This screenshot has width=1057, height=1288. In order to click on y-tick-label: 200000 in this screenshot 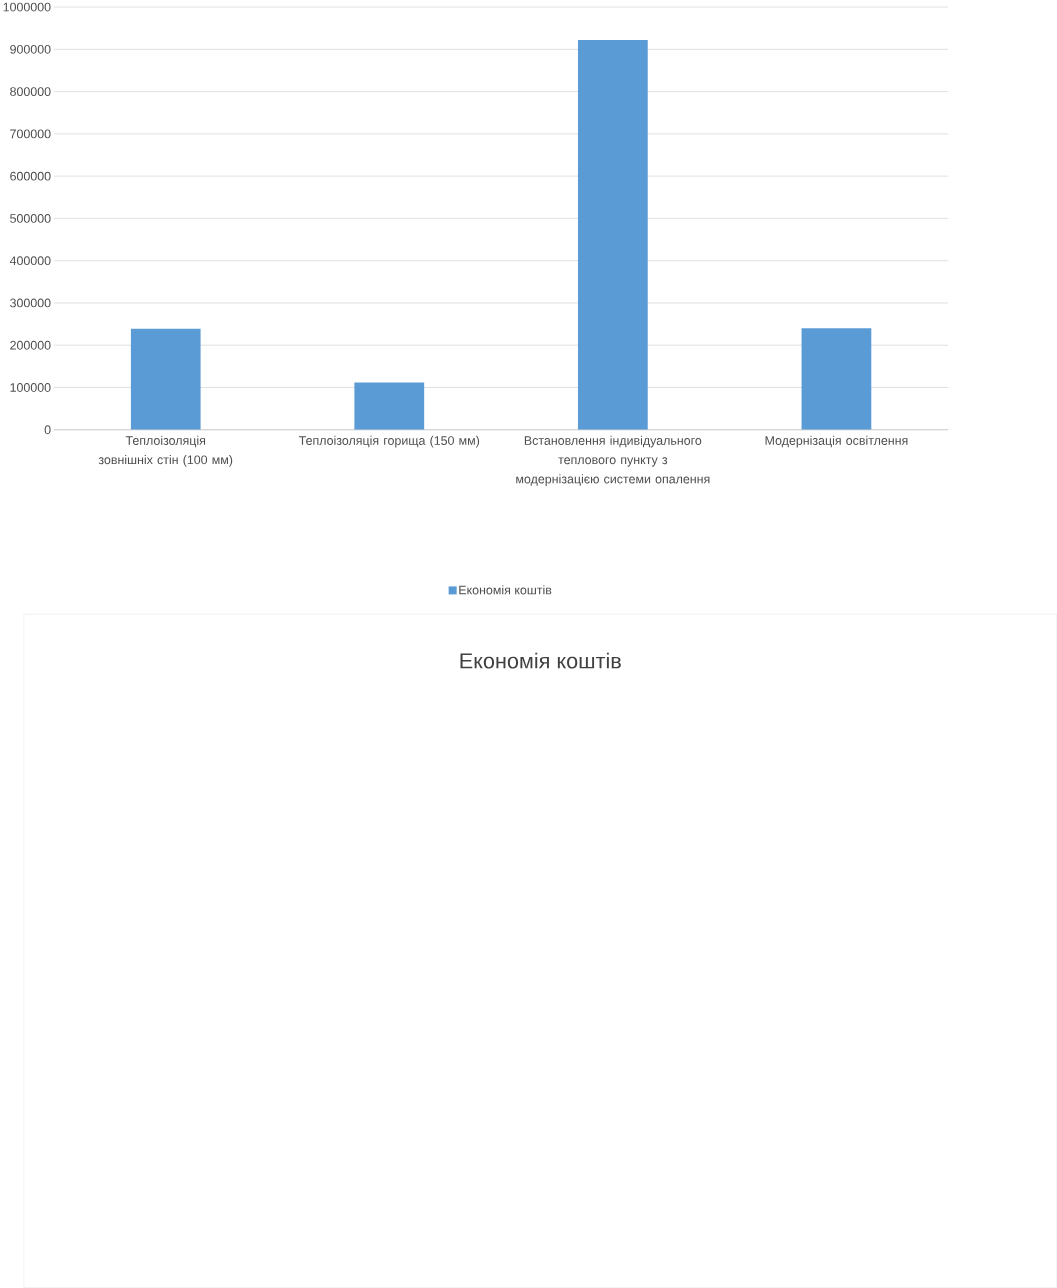, I will do `click(30, 345)`.